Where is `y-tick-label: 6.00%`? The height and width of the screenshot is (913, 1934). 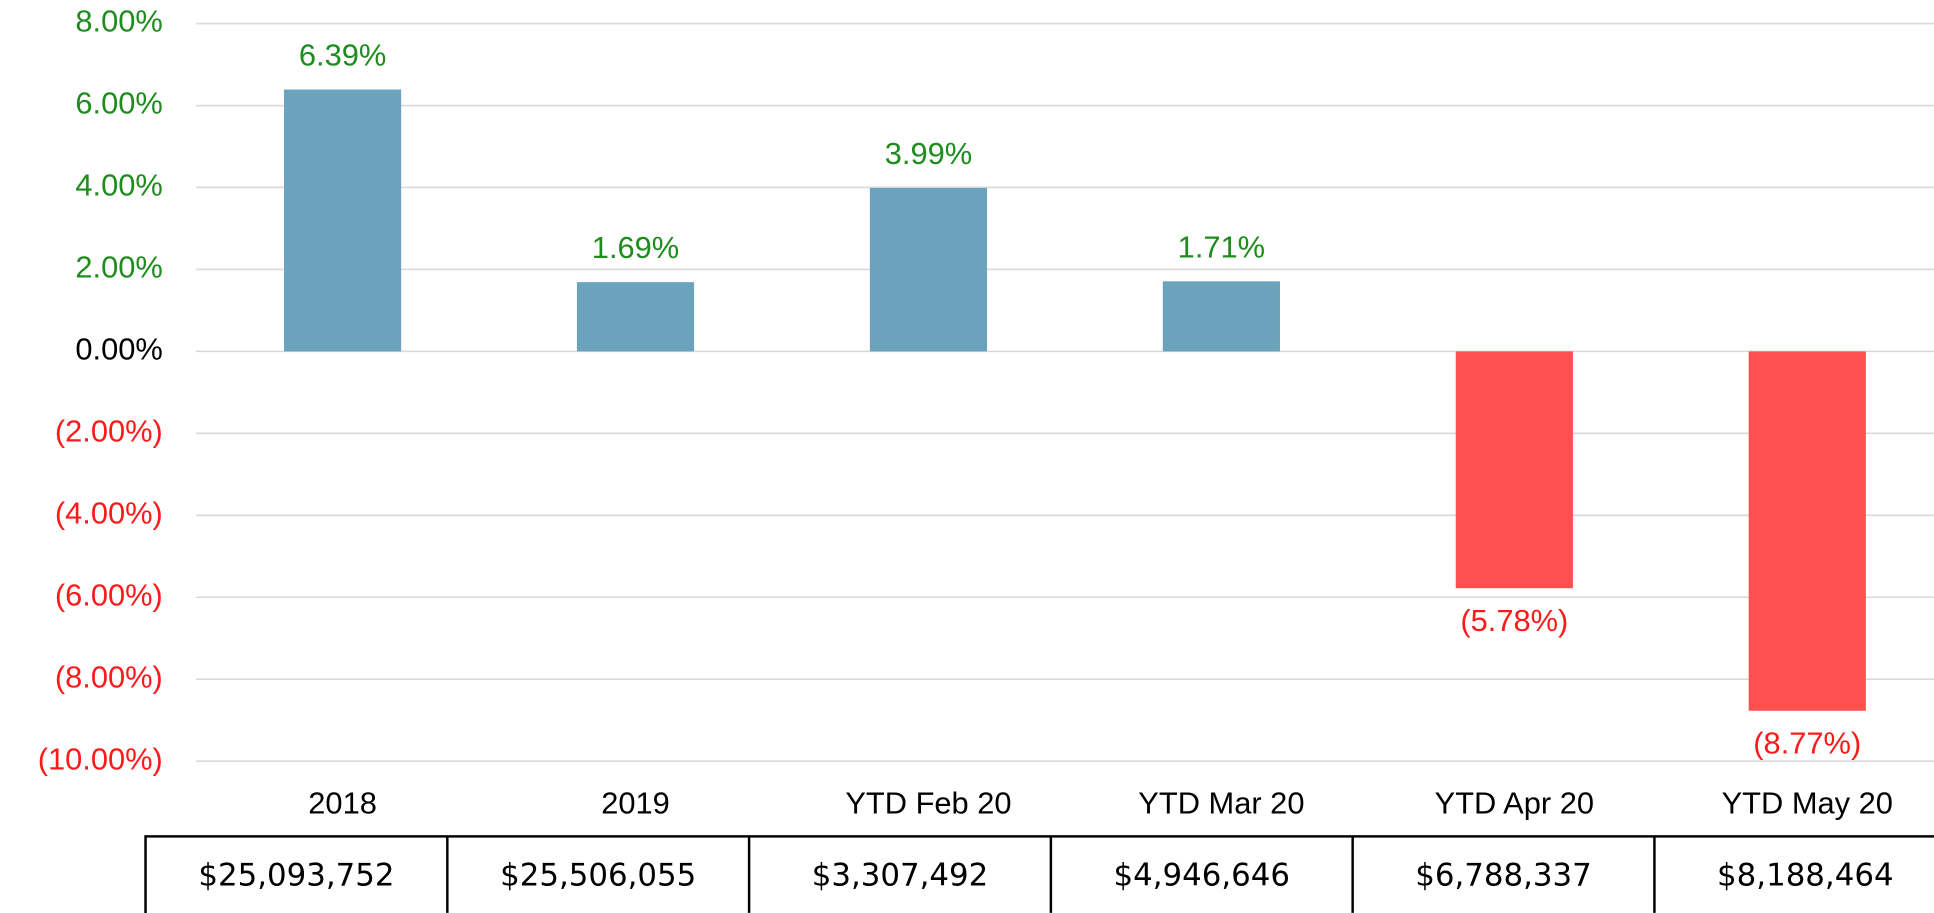 y-tick-label: 6.00% is located at coordinates (118, 103).